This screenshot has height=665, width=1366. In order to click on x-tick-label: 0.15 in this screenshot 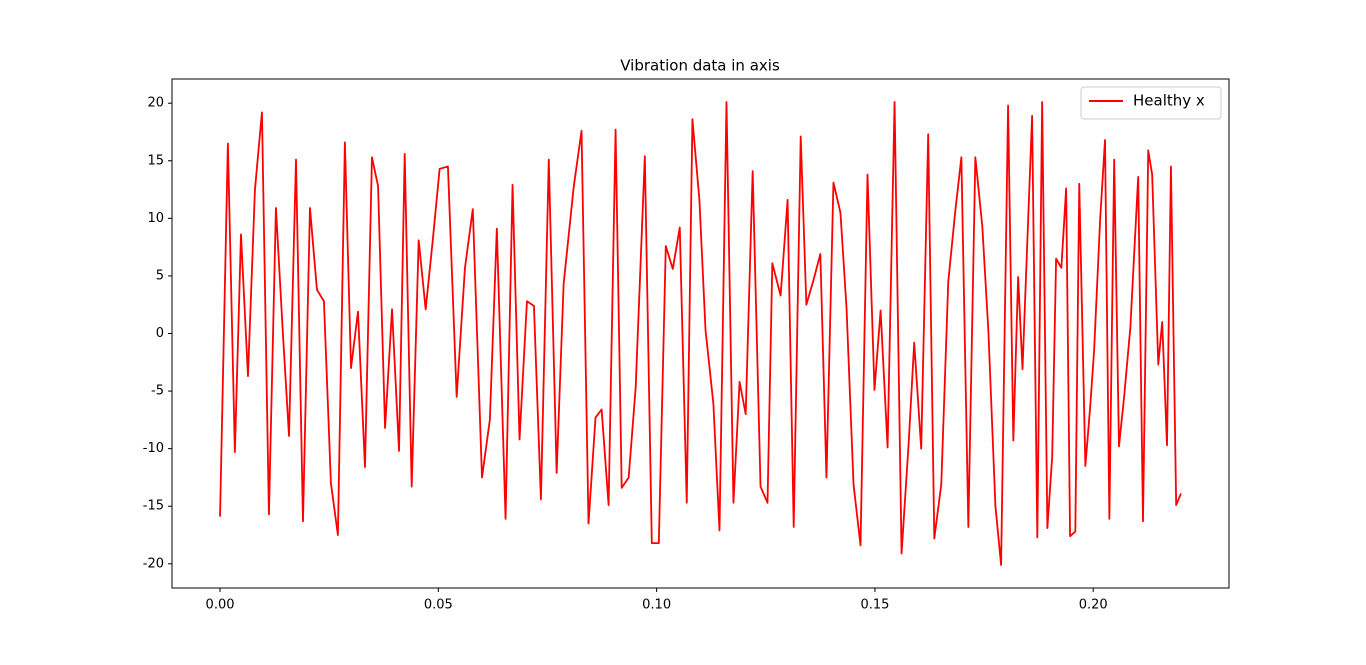, I will do `click(874, 605)`.